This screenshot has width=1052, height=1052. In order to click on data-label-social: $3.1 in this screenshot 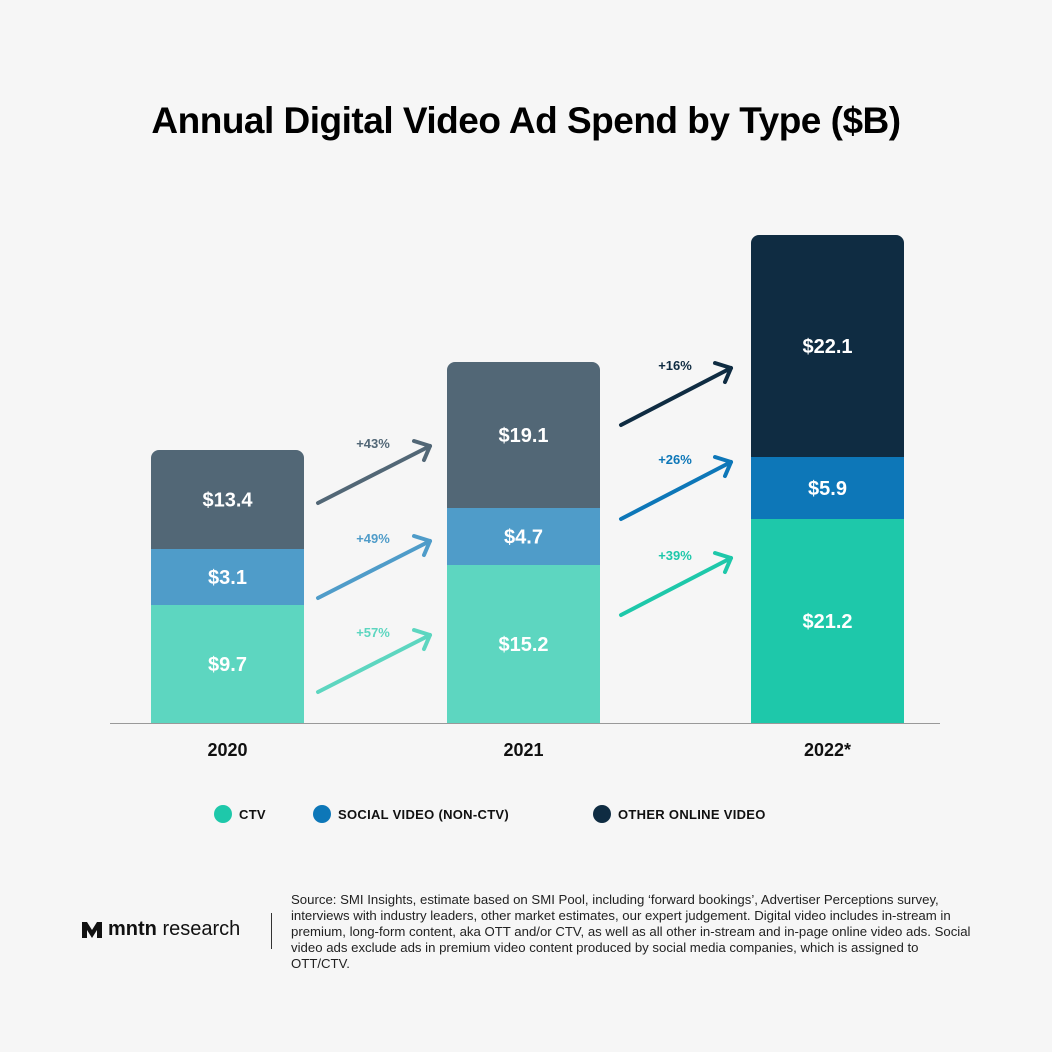, I will do `click(227, 578)`.